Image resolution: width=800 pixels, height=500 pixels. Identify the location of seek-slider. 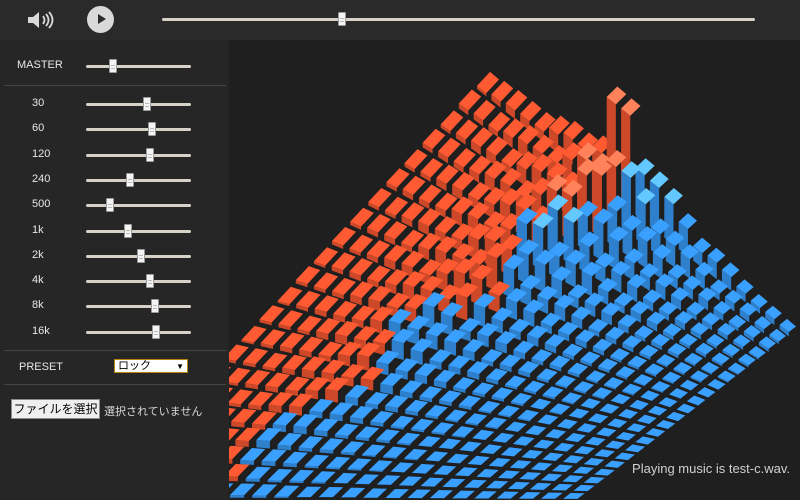
(458, 19).